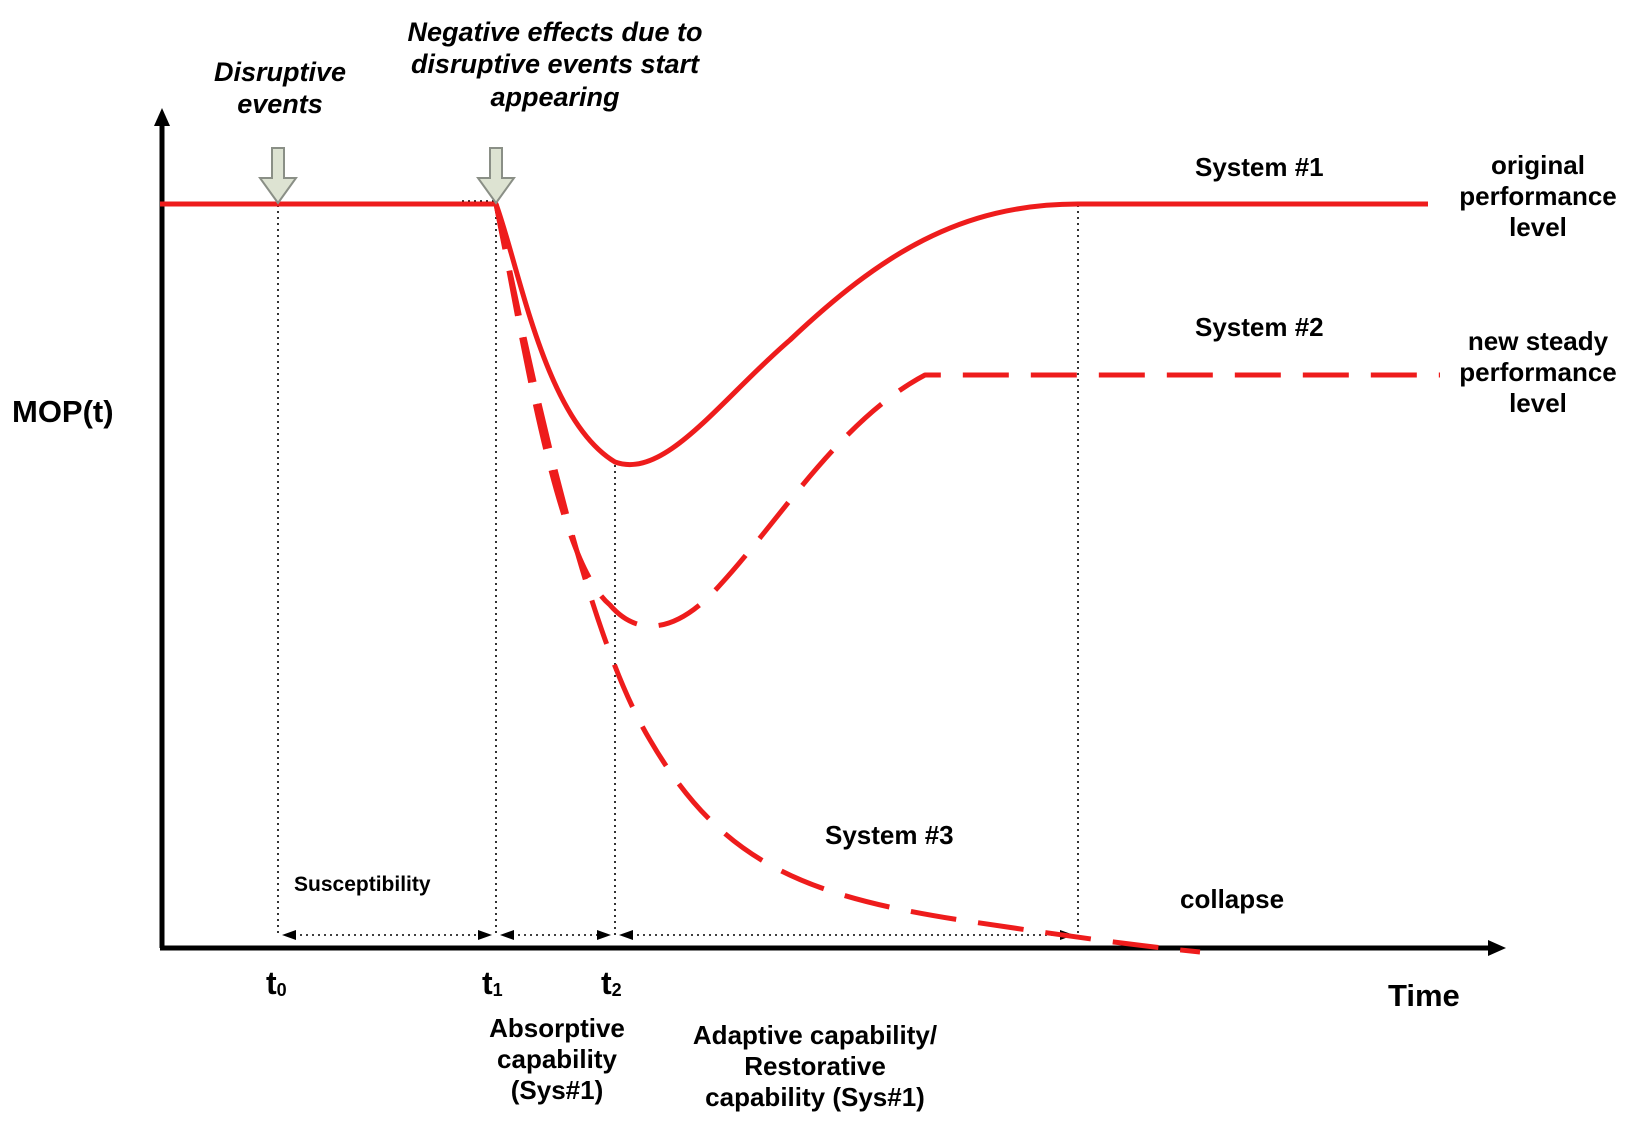 This screenshot has width=1650, height=1135. I want to click on new-level-label: new steady performance level, so click(1538, 372).